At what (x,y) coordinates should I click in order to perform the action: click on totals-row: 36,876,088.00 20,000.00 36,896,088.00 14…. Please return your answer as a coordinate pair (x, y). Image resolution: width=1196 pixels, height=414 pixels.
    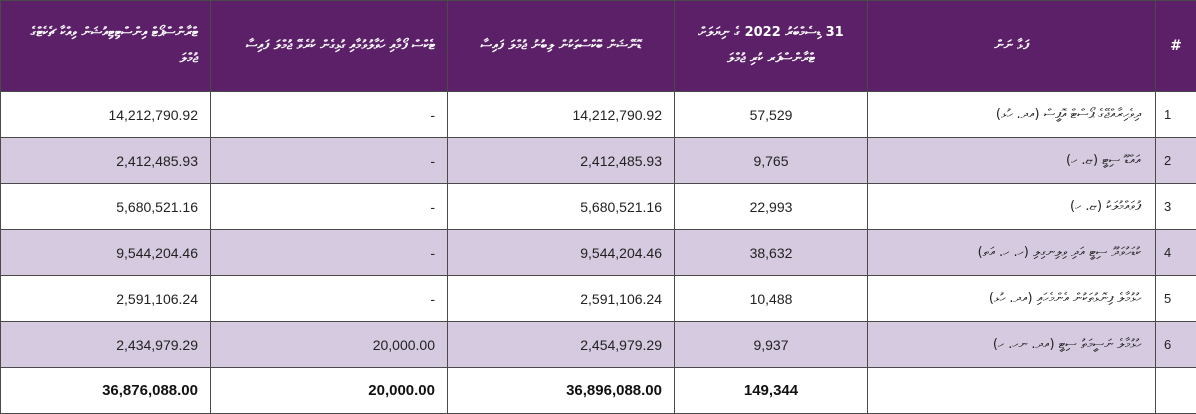
    Looking at the image, I should click on (598, 391).